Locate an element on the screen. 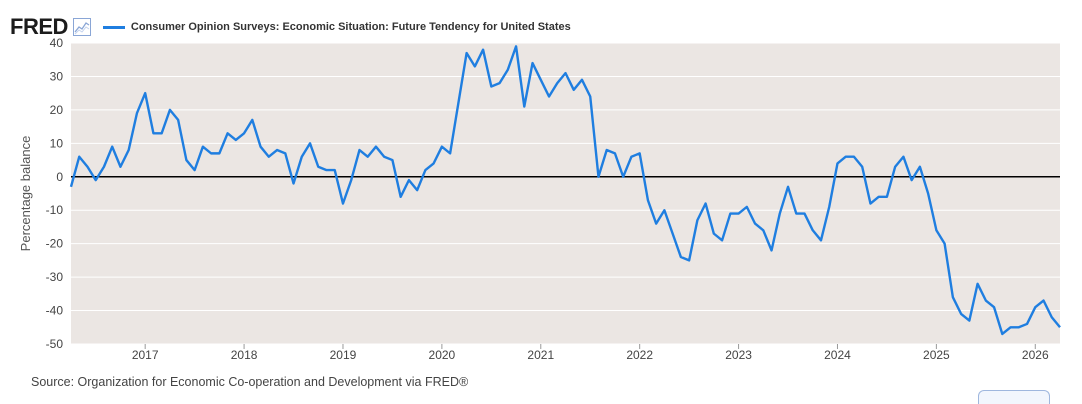 Image resolution: width=1082 pixels, height=404 pixels. line-chart-icon is located at coordinates (81, 27).